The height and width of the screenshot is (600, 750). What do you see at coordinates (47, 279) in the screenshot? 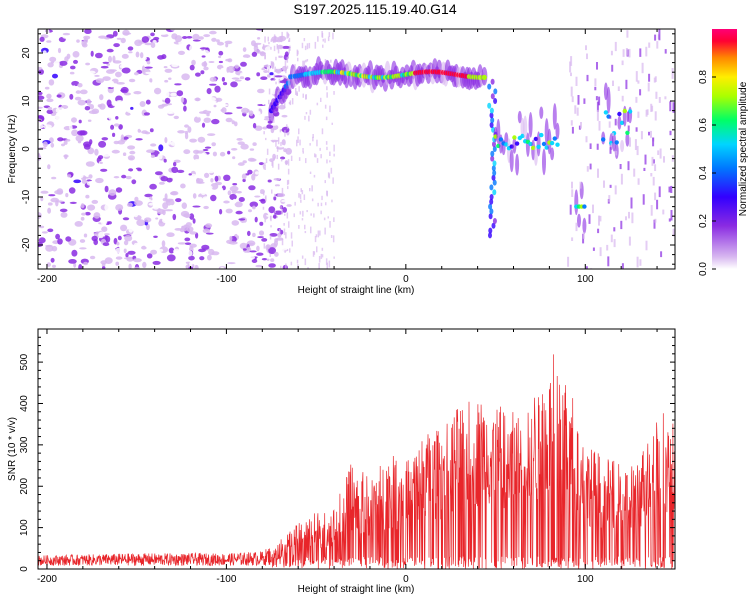
I see `x-tick-label: -200` at bounding box center [47, 279].